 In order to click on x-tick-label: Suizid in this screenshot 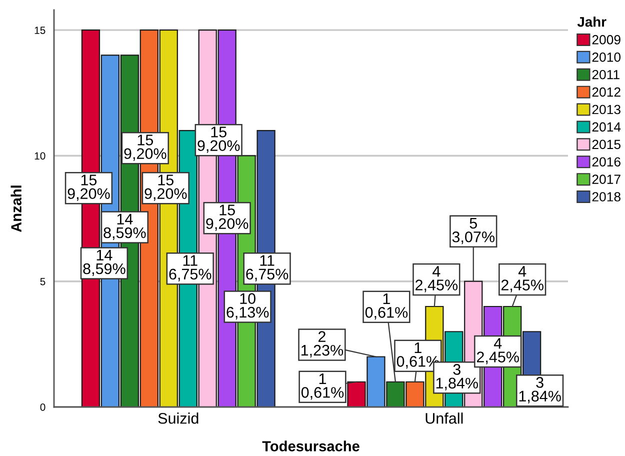, I will do `click(178, 418)`.